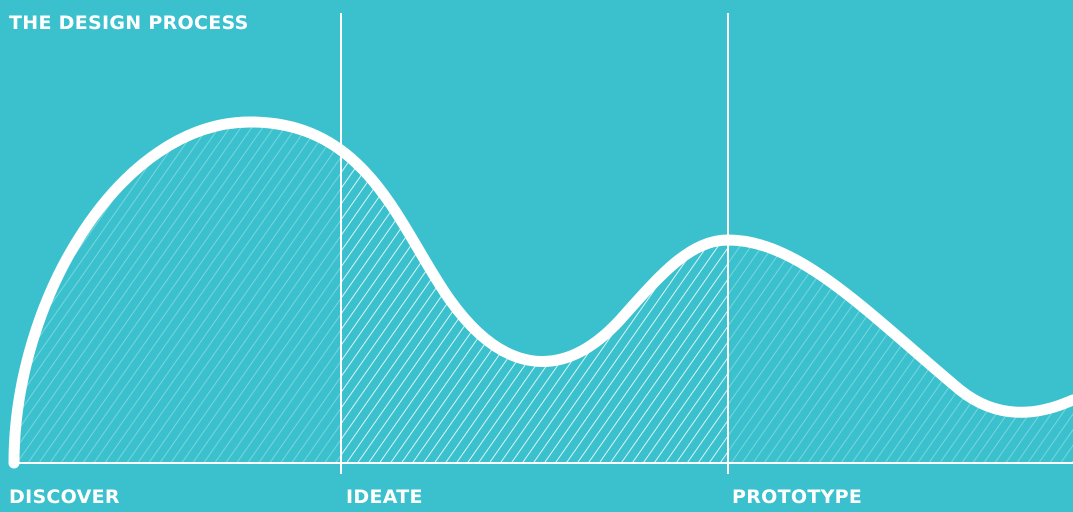  What do you see at coordinates (129, 23) in the screenshot?
I see `diagram-title: THE DESIGN PROCESS` at bounding box center [129, 23].